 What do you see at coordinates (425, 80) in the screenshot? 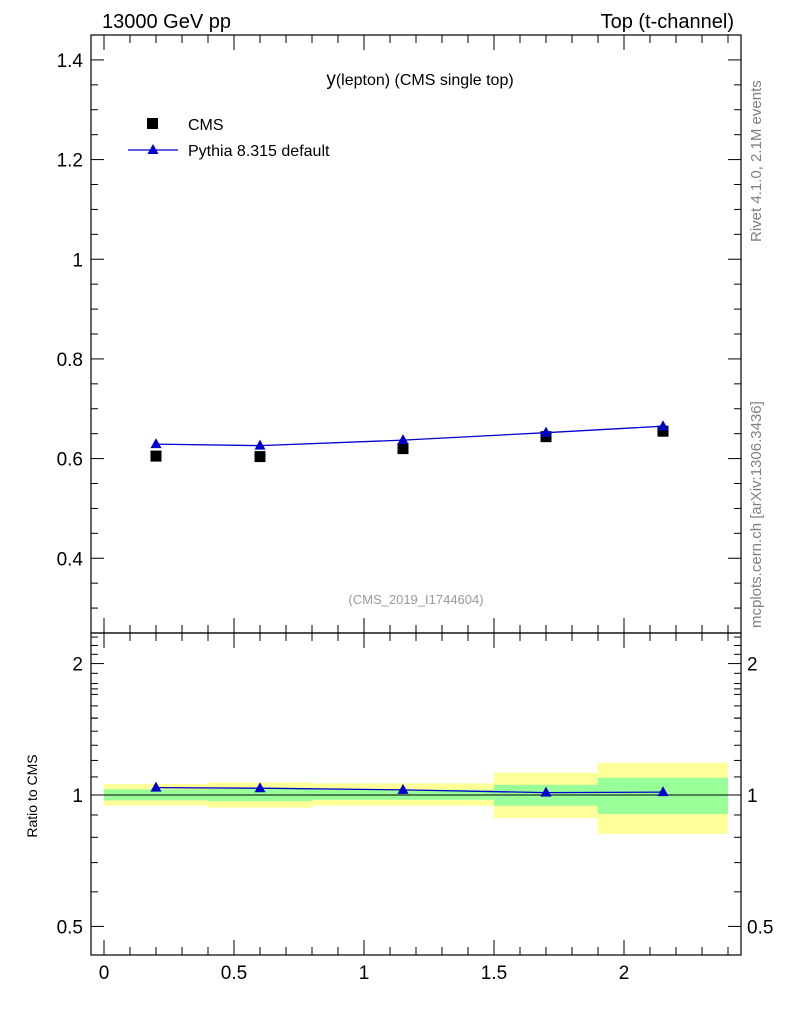
I see `plot-title-sub: (lepton) (CMS single top)` at bounding box center [425, 80].